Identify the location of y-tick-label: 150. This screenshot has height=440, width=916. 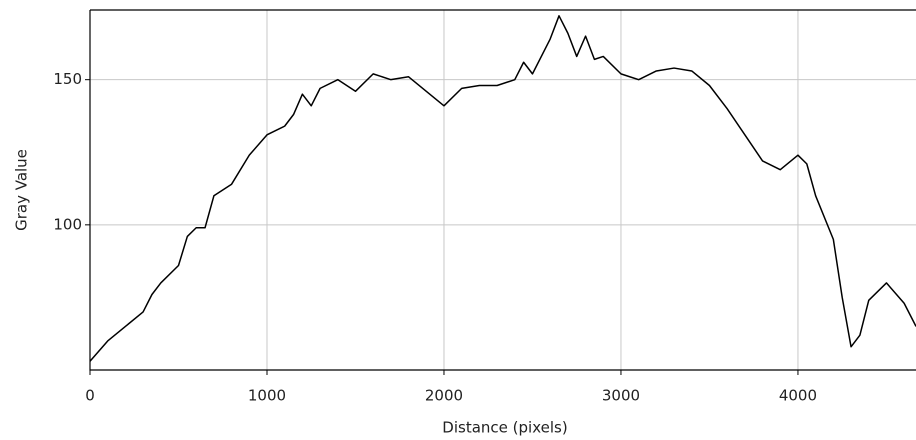
(67, 79).